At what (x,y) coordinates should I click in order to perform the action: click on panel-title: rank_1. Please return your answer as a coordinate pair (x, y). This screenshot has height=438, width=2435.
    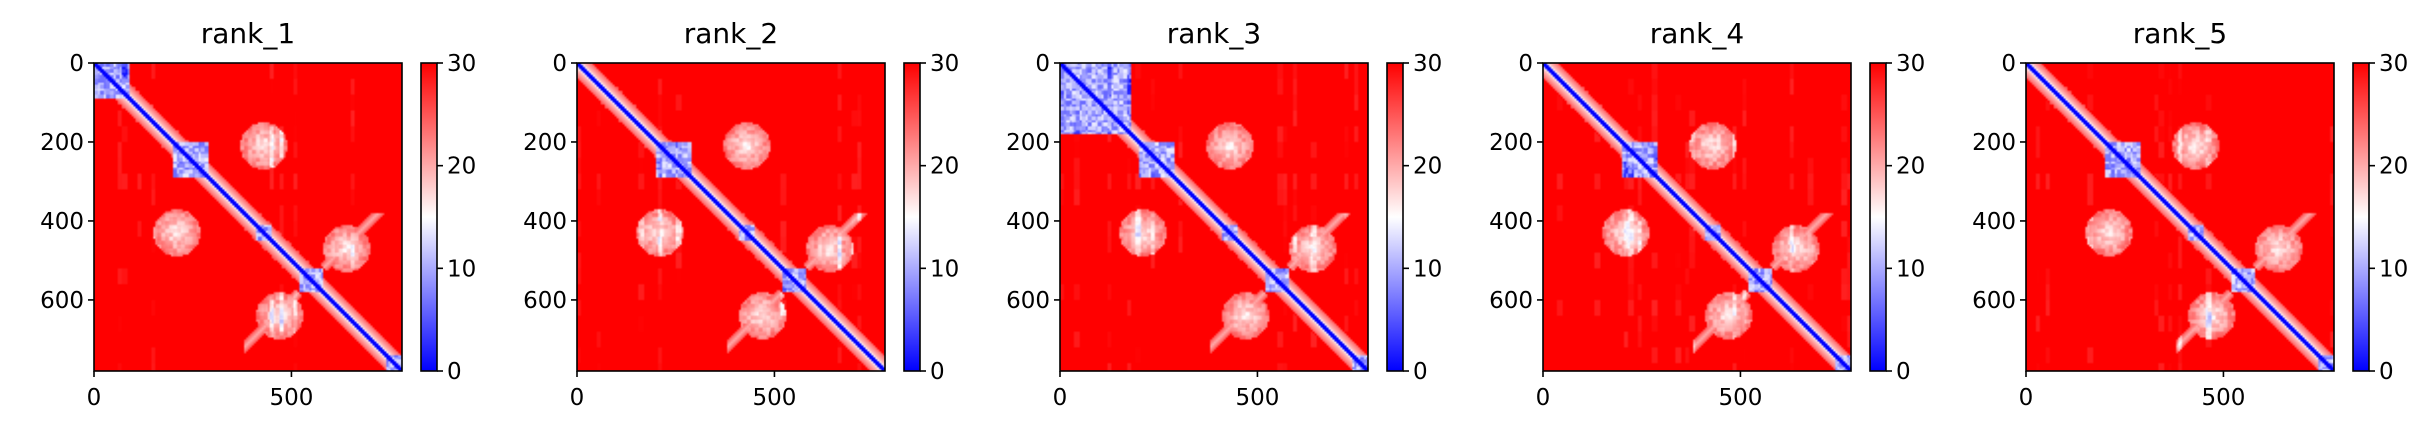
    Looking at the image, I should click on (248, 33).